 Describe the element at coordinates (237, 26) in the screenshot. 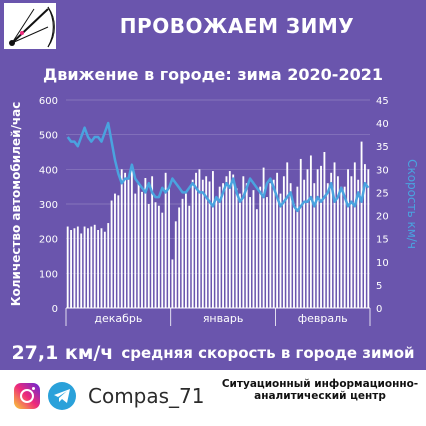

I see `banner-title: ПРОВОЖАЕМ ЗИМУ` at that location.